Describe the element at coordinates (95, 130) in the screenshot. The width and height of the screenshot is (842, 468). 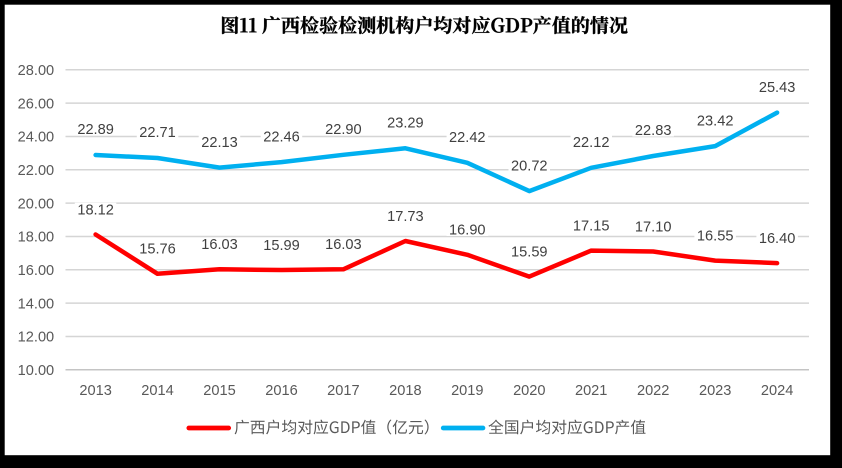
I see `svg-text: 22.89` at that location.